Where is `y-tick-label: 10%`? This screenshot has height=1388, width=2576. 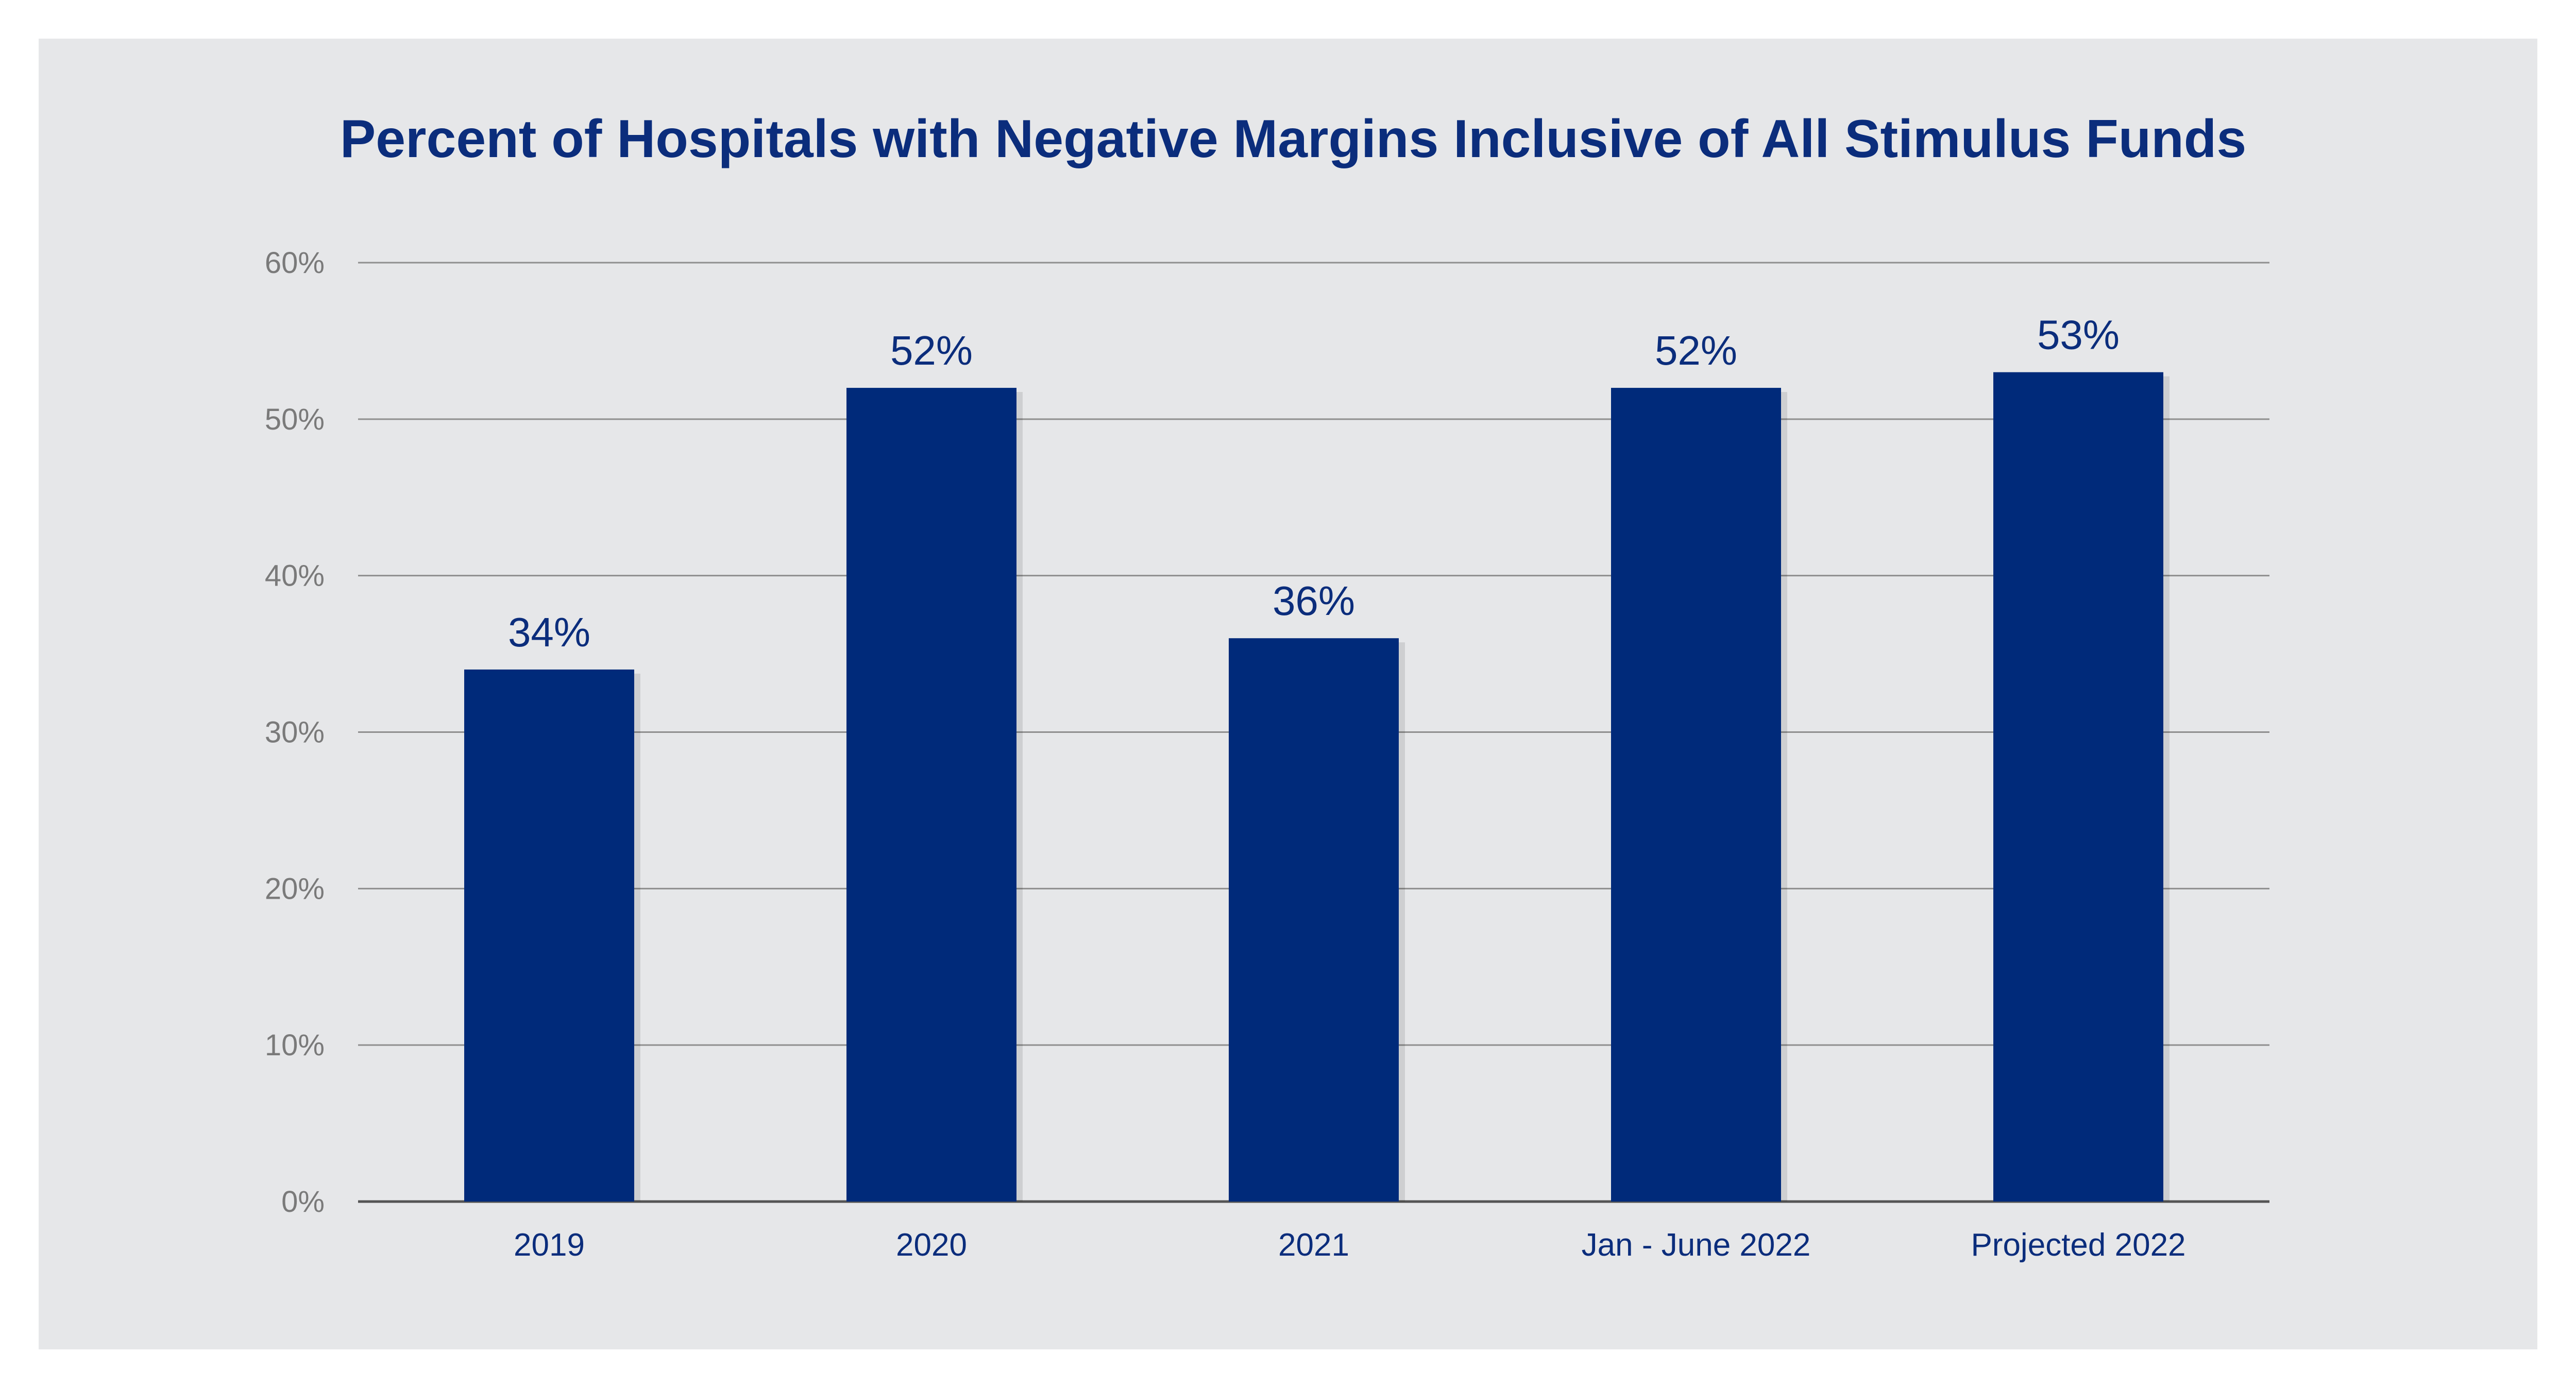
y-tick-label: 10% is located at coordinates (295, 1045).